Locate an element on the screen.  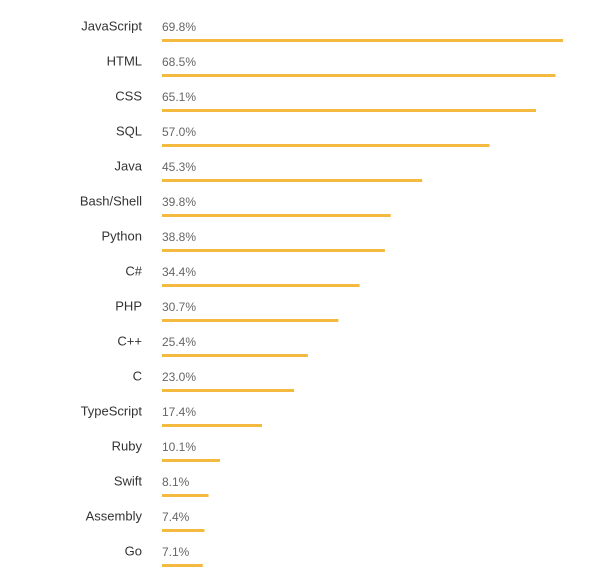
value-label: 68.5% is located at coordinates (179, 62).